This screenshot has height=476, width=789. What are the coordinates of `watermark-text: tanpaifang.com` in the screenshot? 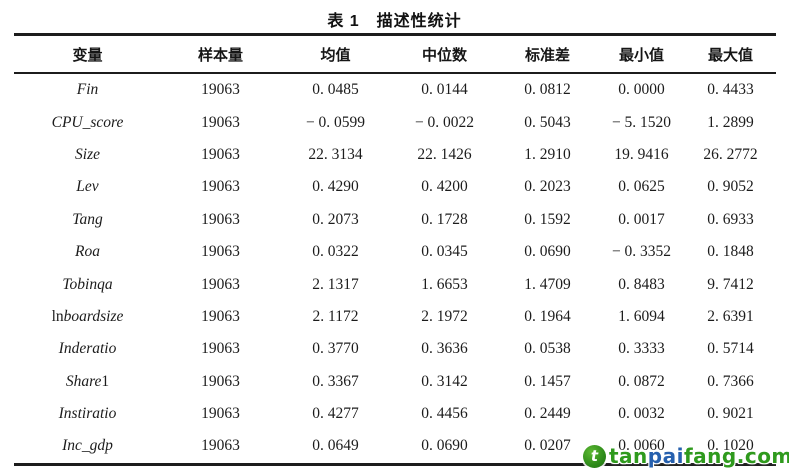 It's located at (699, 456).